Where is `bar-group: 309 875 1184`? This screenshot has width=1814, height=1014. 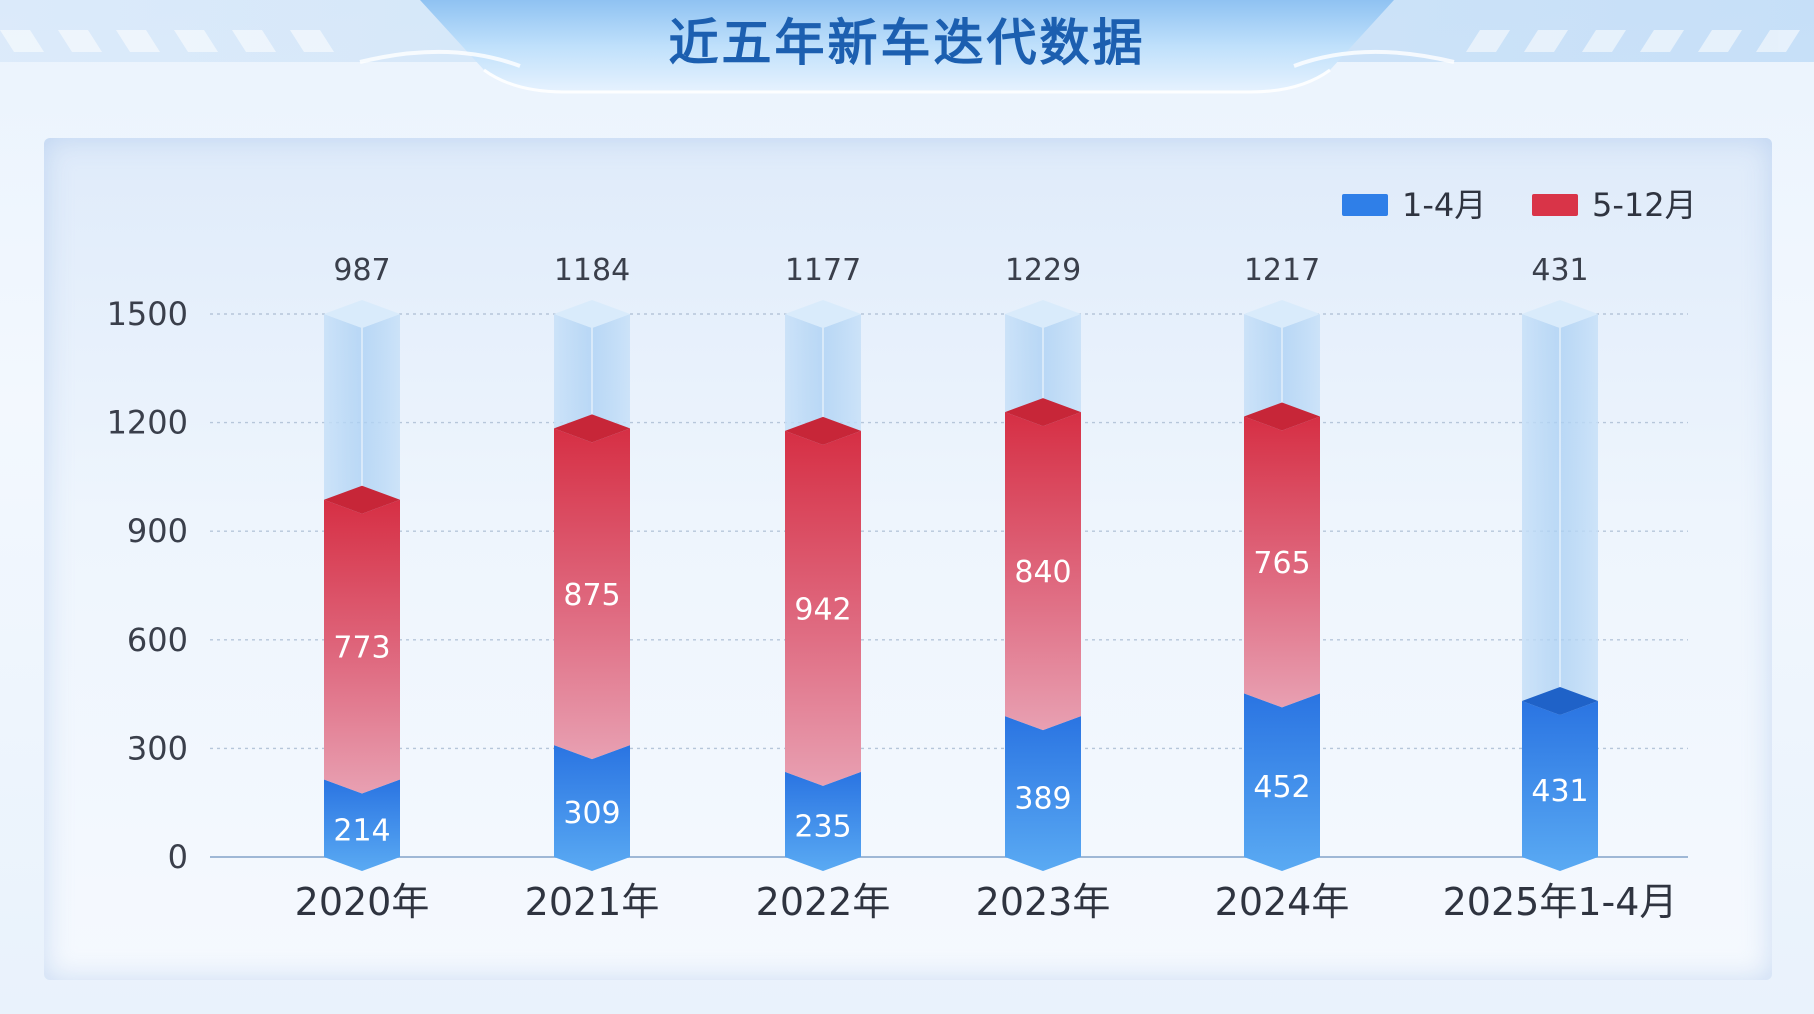
bar-group: 309 875 1184 is located at coordinates (592, 562).